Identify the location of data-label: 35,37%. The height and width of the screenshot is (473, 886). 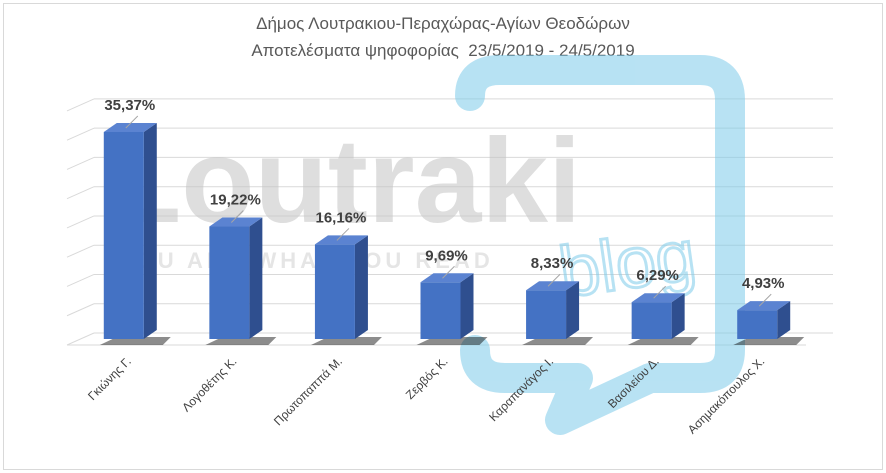
(129, 105).